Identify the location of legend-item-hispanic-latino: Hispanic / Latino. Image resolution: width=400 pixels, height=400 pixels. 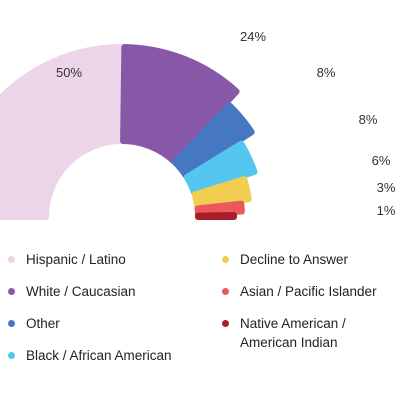
(67, 259).